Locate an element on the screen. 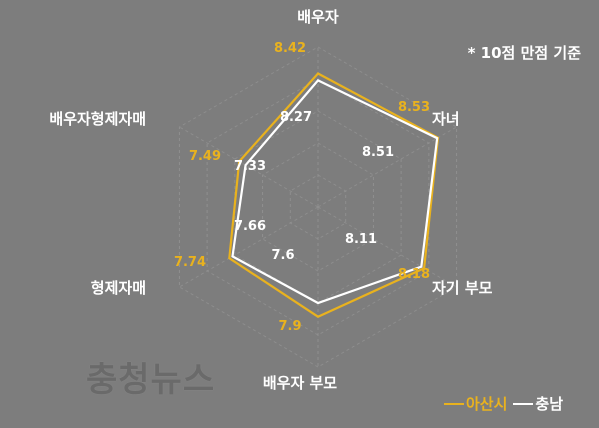 The height and width of the screenshot is (428, 599). value-label-asan-1: 8.42 is located at coordinates (290, 48).